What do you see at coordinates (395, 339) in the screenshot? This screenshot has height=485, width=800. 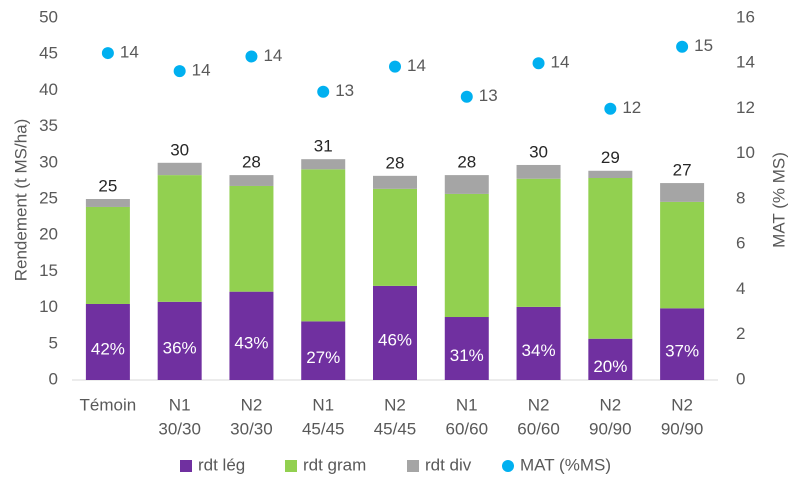 I see `share-label: 46%` at bounding box center [395, 339].